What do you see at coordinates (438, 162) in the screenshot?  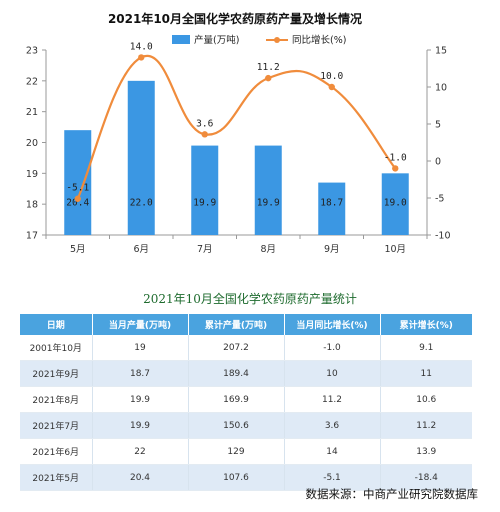 I see `y-right-tick-label: 0` at bounding box center [438, 162].